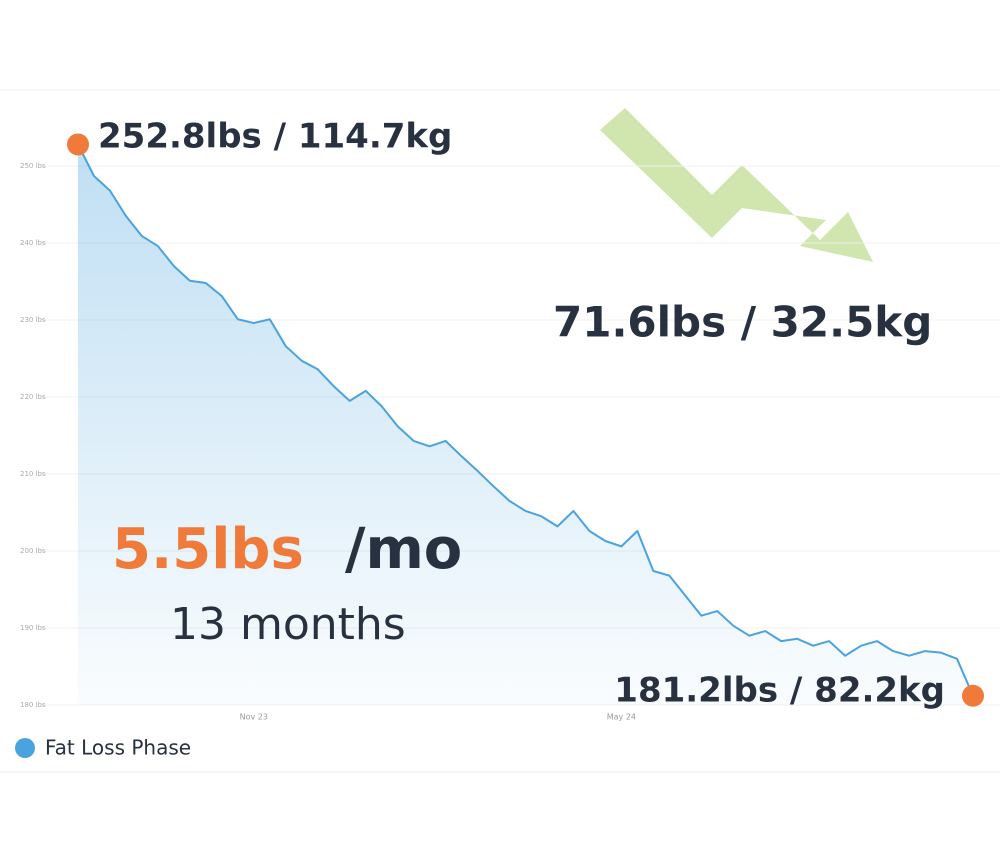 The width and height of the screenshot is (1000, 864). What do you see at coordinates (779, 691) in the screenshot?
I see `end-annotation: 181.2lbs / 82.2kg` at bounding box center [779, 691].